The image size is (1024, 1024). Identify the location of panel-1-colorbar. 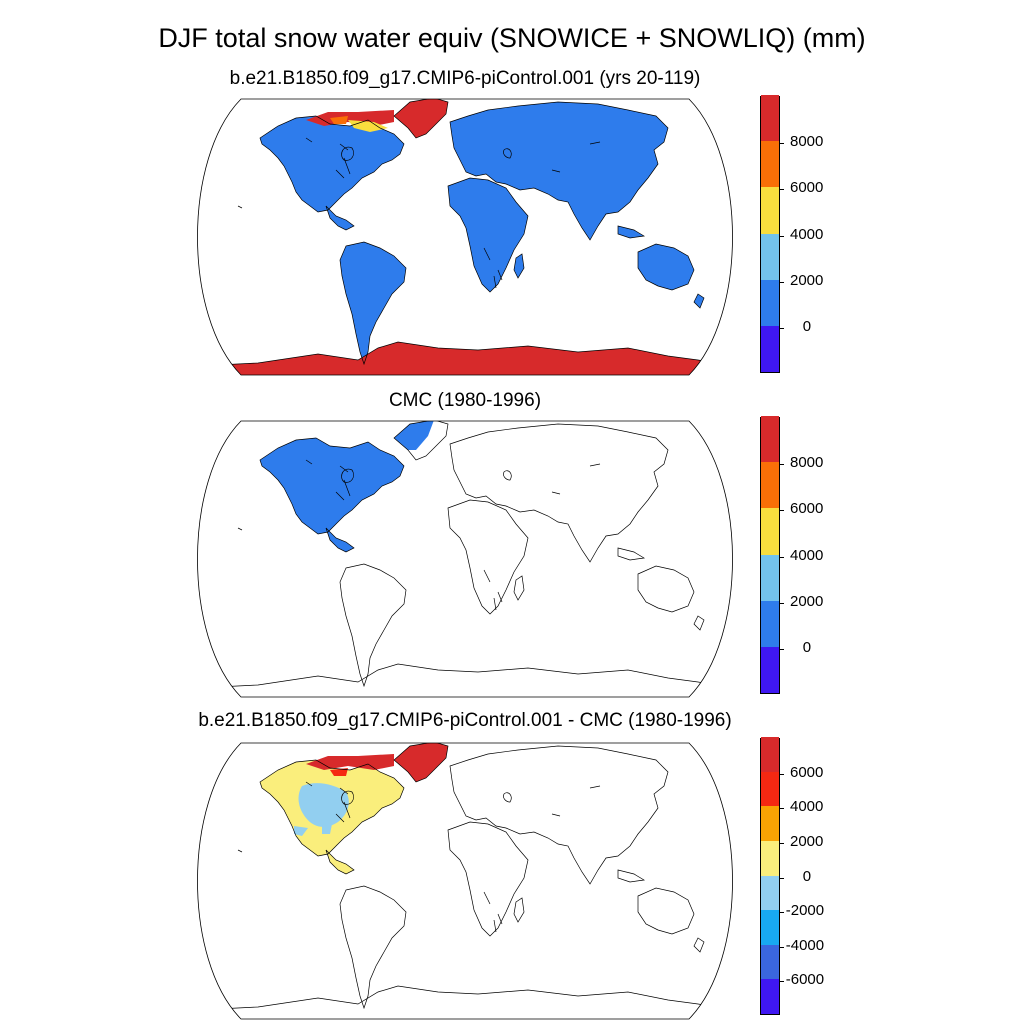
(772, 233).